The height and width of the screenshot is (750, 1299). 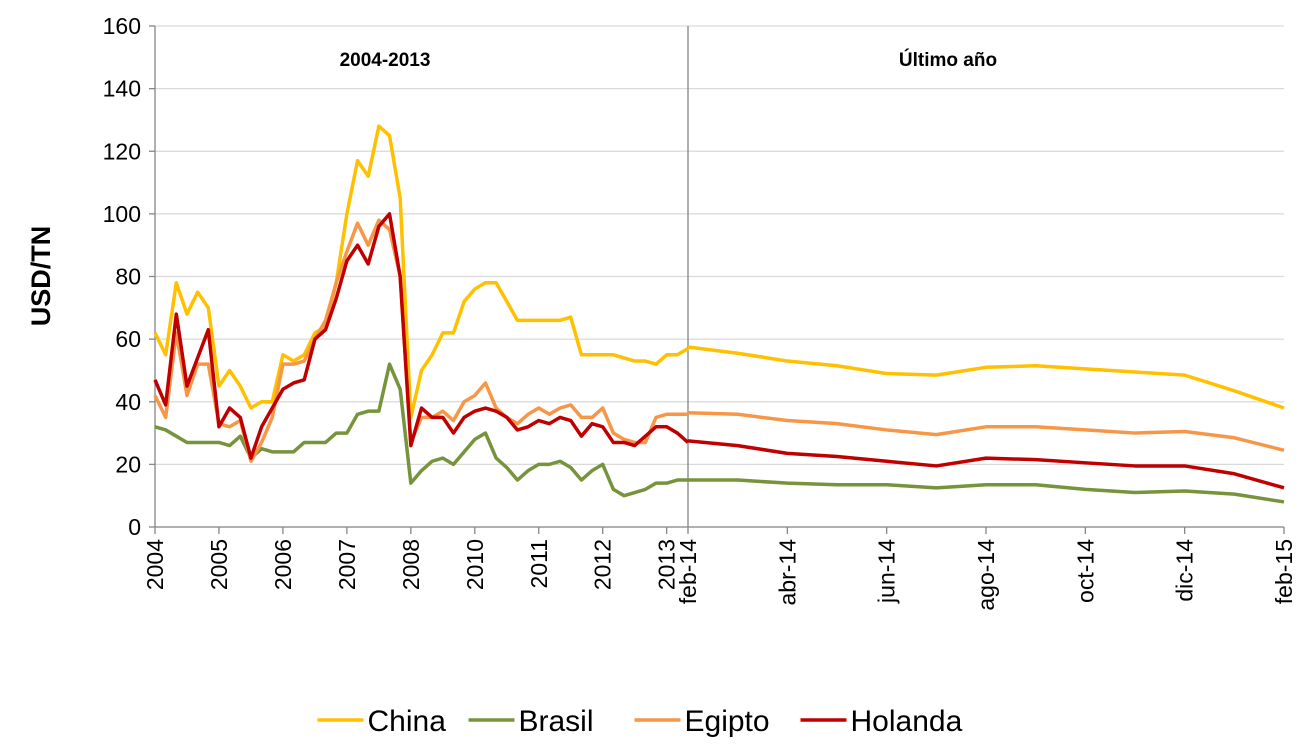 I want to click on y-tick-label: 0, so click(x=134, y=527).